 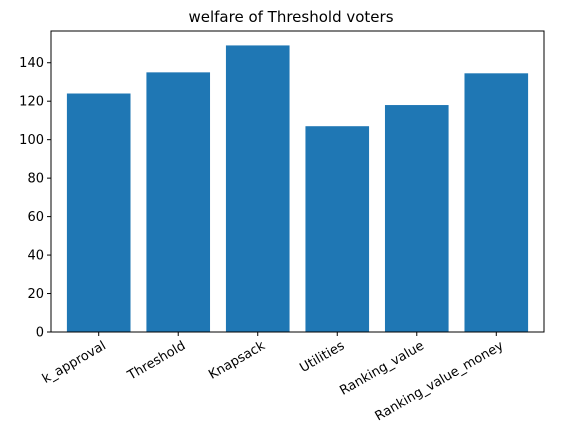 I want to click on x-tick-label: Knapsack, so click(x=237, y=360).